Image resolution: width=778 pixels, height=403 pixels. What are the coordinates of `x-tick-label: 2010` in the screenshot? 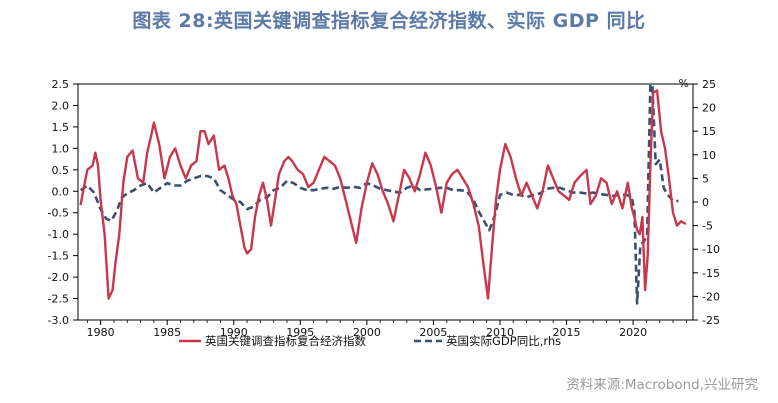 It's located at (500, 332).